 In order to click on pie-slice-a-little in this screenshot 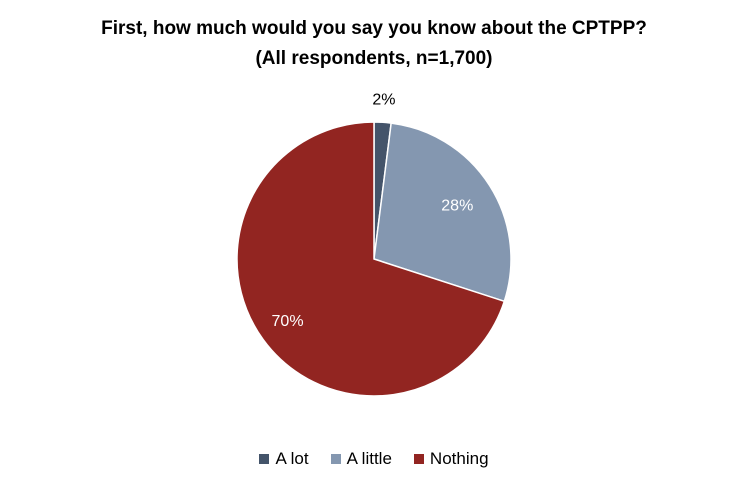, I will do `click(442, 212)`.